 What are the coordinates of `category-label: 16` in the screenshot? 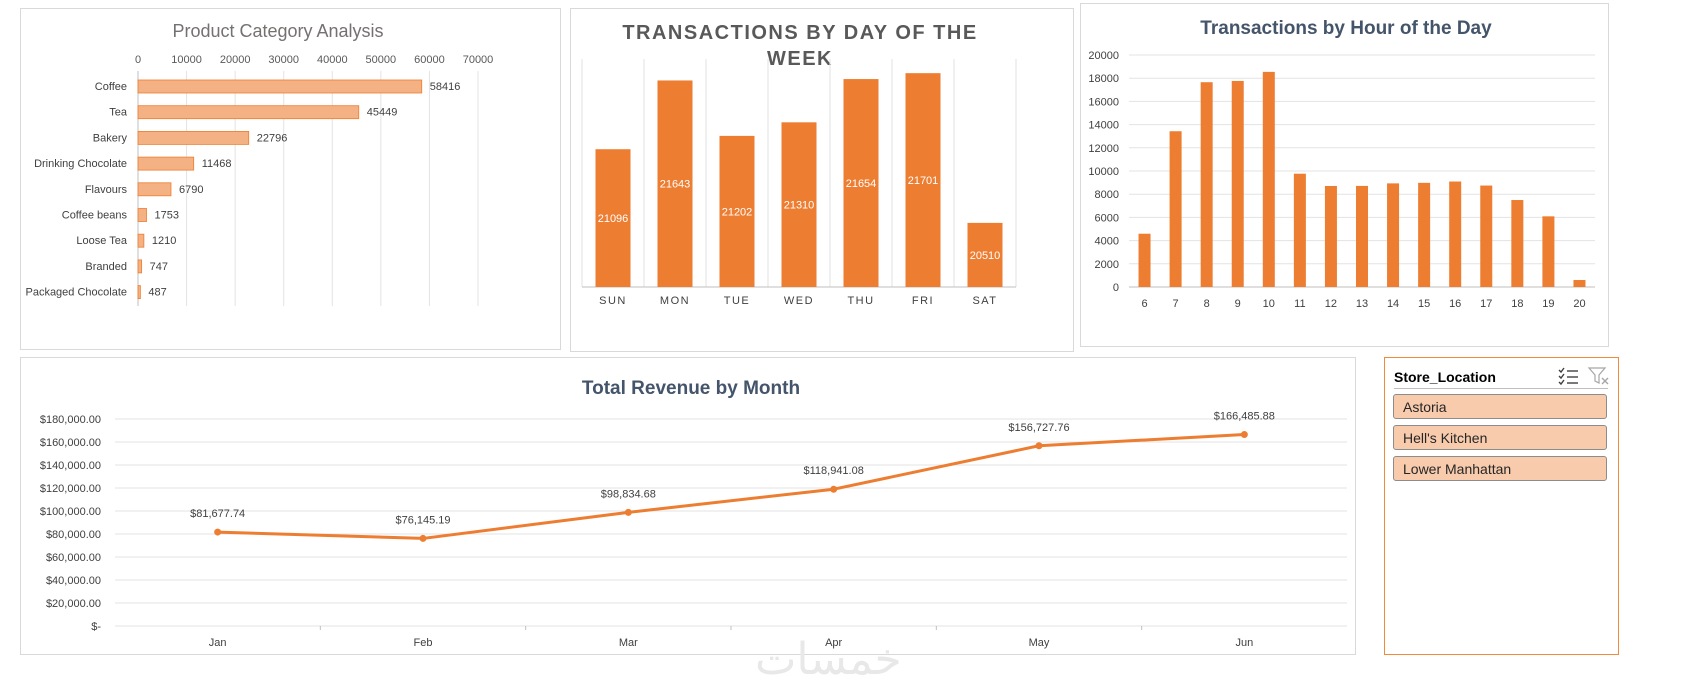 It's located at (1455, 304).